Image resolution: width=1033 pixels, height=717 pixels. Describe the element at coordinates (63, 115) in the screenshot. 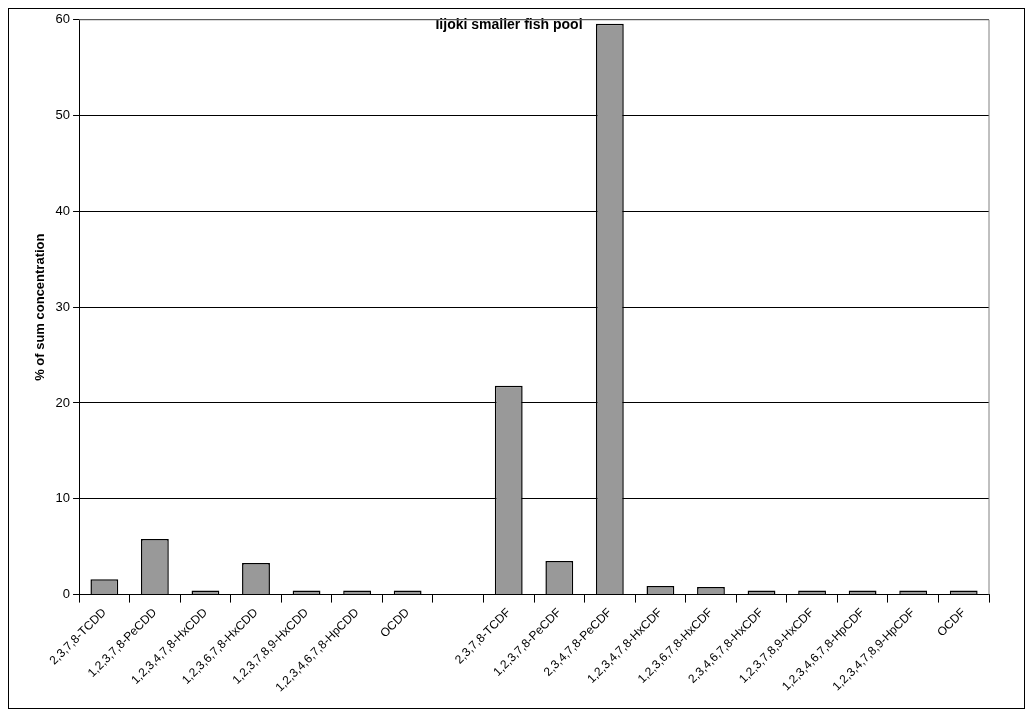

I see `y-tick-label: 50` at that location.